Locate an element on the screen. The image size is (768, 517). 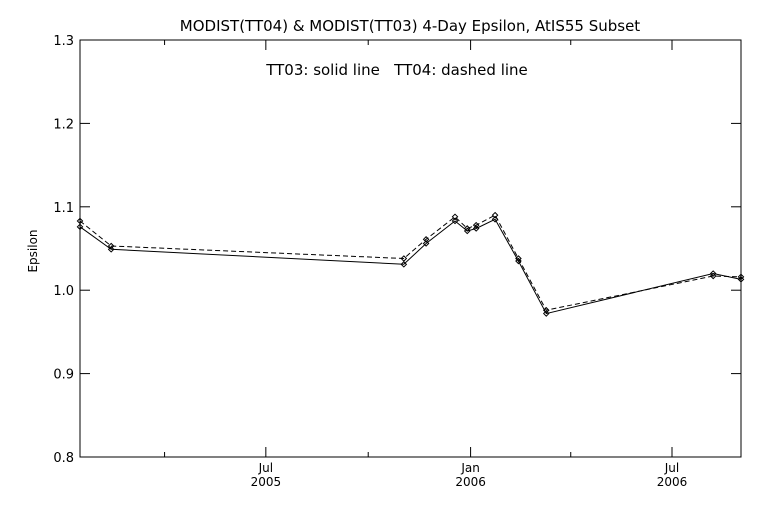
y-tick-label: 1.1 is located at coordinates (63, 208).